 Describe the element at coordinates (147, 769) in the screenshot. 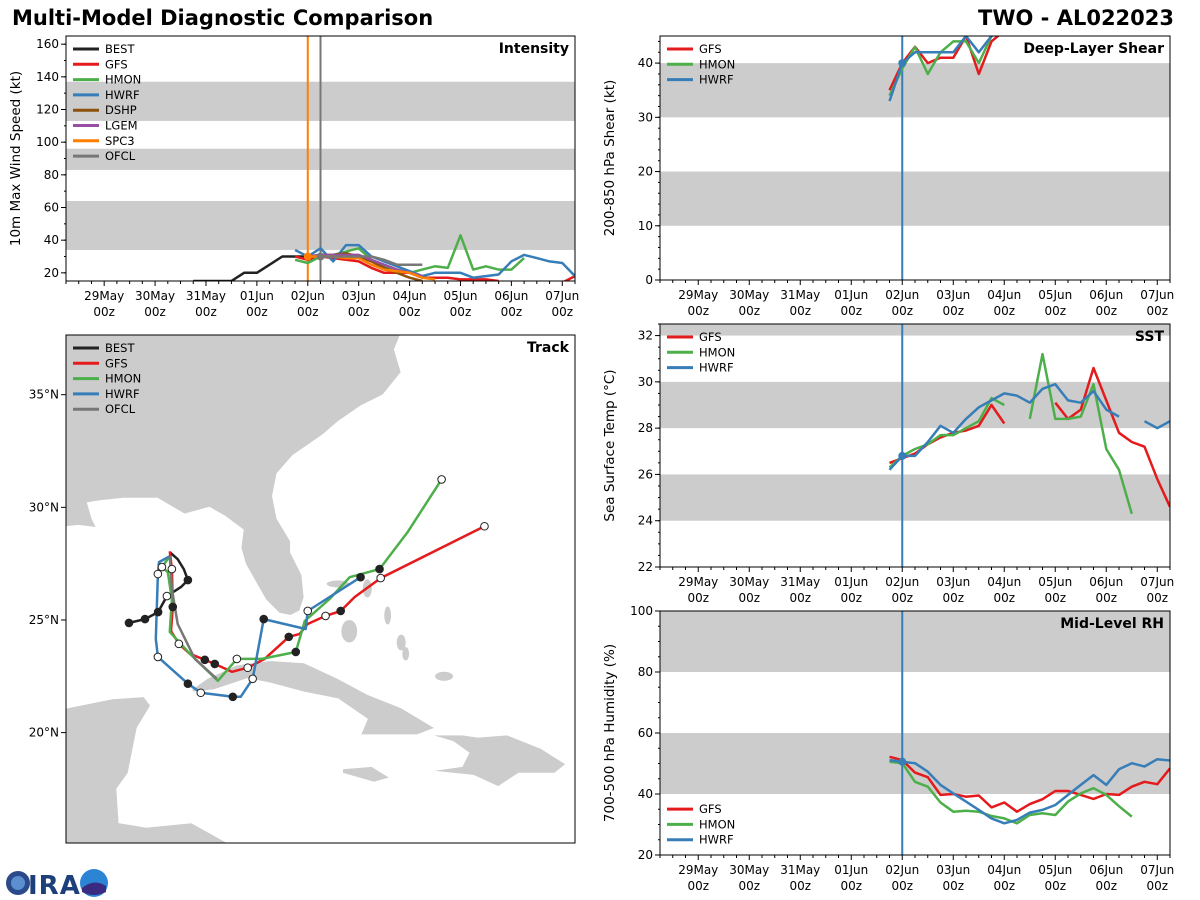

I see `land-yucatan` at that location.